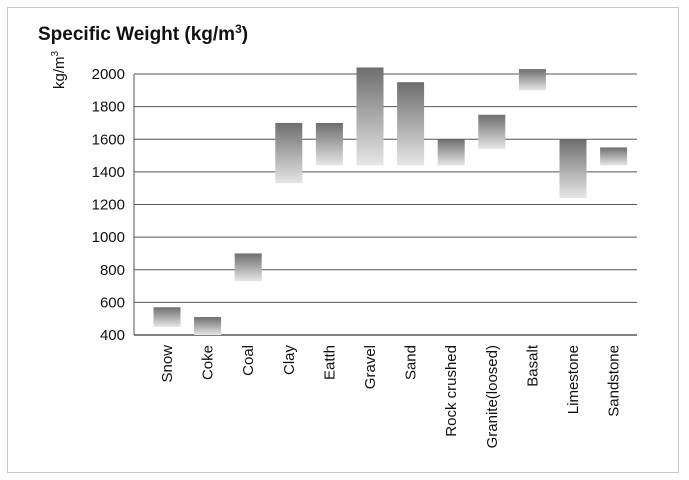 The height and width of the screenshot is (480, 689). What do you see at coordinates (112, 270) in the screenshot?
I see `y-tick-label: 800` at bounding box center [112, 270].